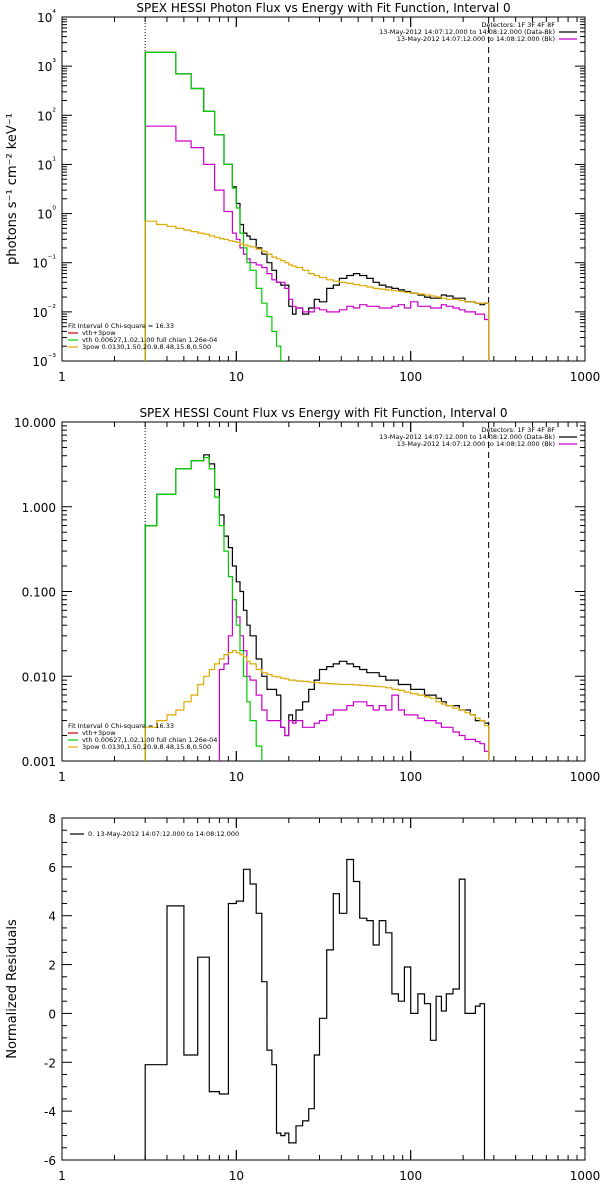 Image resolution: width=600 pixels, height=1200 pixels. I want to click on y-tick-label: 0.010, so click(39, 677).